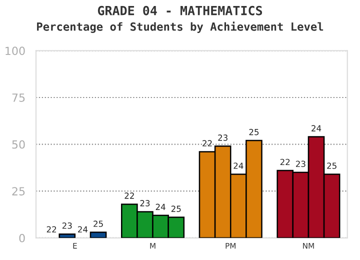  I want to click on series-label: 24, so click(161, 207).